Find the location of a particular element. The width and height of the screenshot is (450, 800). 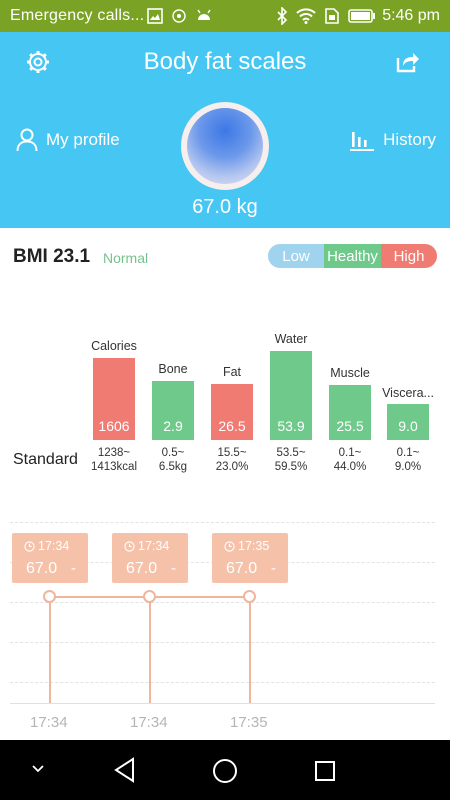

timeline-entry-card: 17:35 67.0 - is located at coordinates (250, 558).